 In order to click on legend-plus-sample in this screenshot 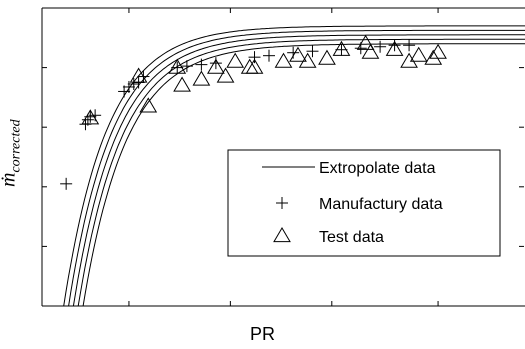, I will do `click(282, 203)`.